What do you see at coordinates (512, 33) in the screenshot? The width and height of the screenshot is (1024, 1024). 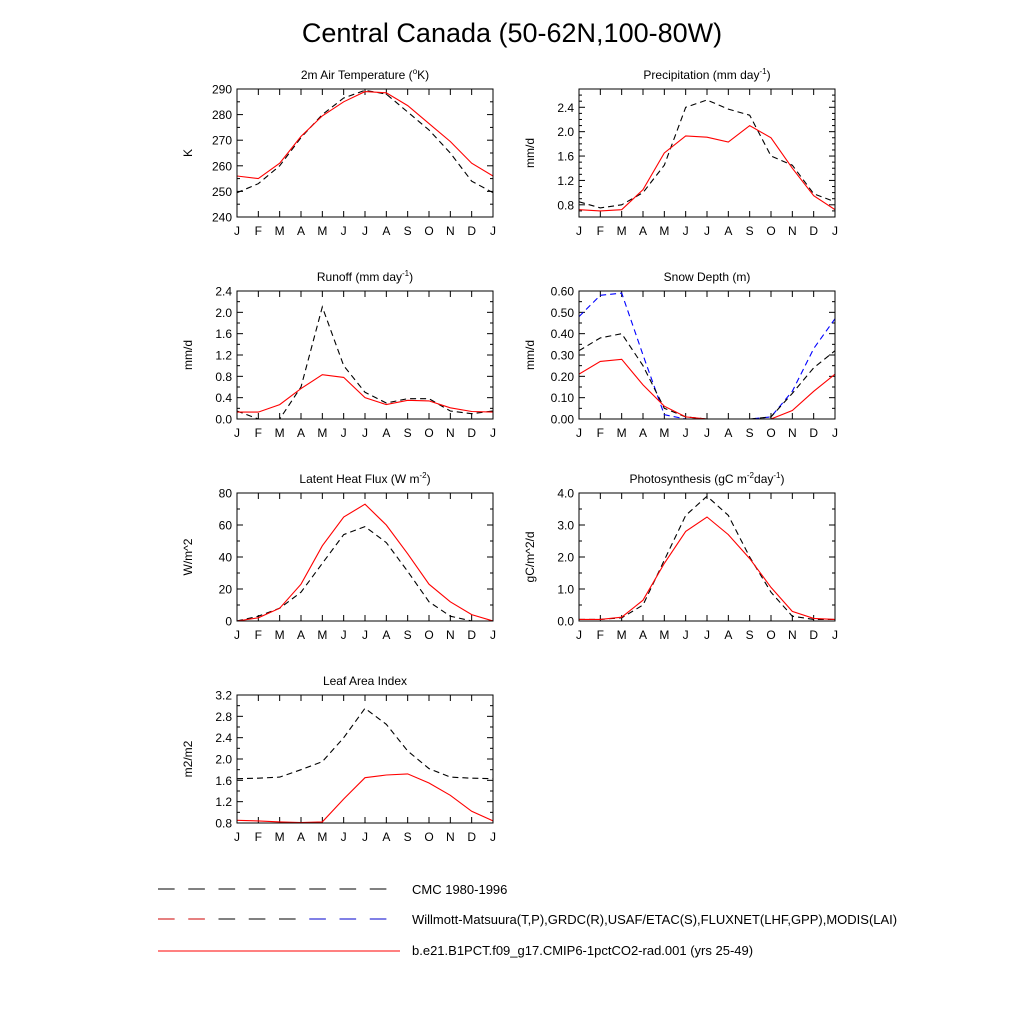 I see `main-title: Central Canada (50-62N,100-80W)` at bounding box center [512, 33].